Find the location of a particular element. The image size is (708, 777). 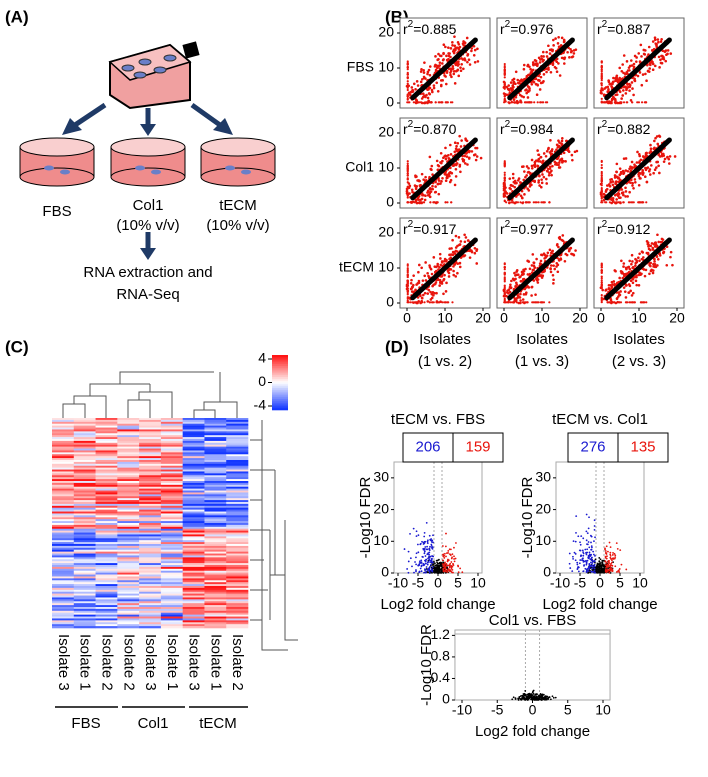

colorbar-segment is located at coordinates (280, 384).